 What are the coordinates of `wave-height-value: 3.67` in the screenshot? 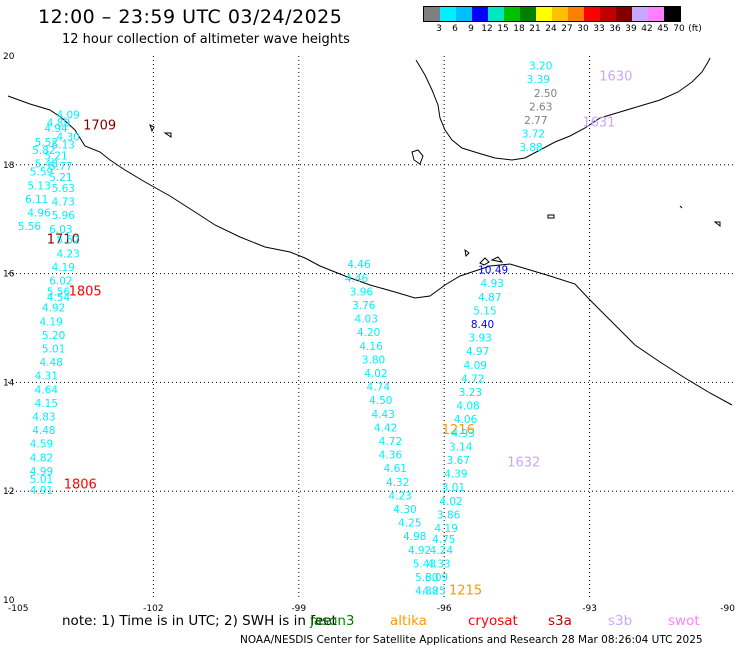 It's located at (458, 461).